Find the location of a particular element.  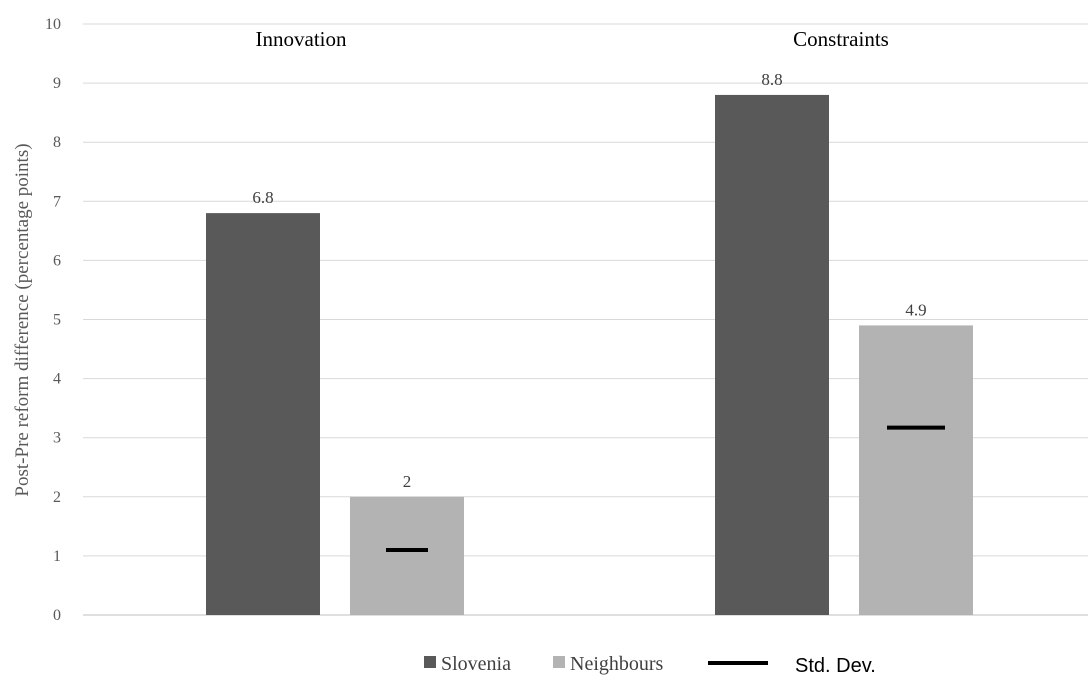

y-tick-label: 9 is located at coordinates (57, 83).